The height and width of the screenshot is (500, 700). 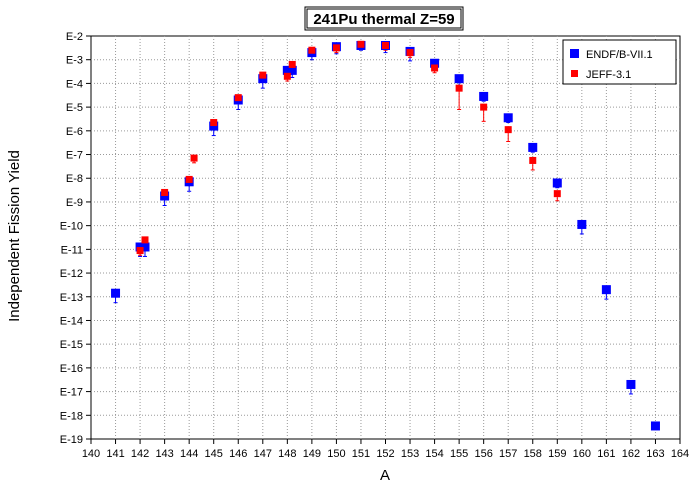 What do you see at coordinates (385, 475) in the screenshot?
I see `x-axis-title: A` at bounding box center [385, 475].